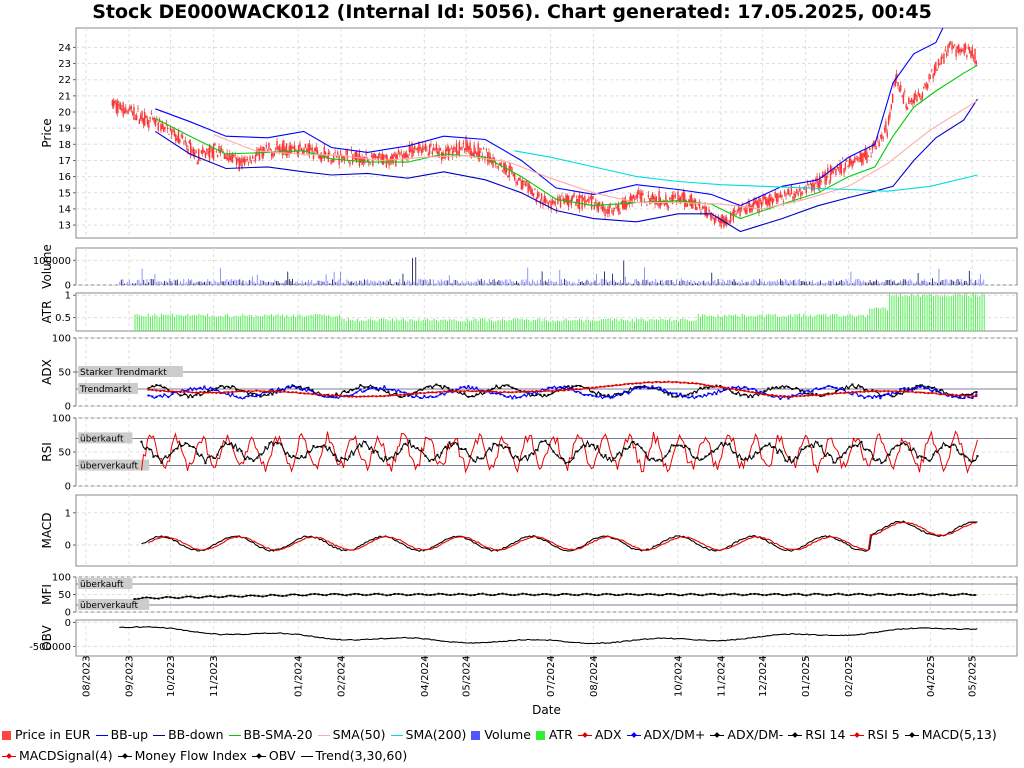 The width and height of the screenshot is (1024, 768). What do you see at coordinates (608, 734) in the screenshot?
I see `legend-label: ADX` at bounding box center [608, 734].